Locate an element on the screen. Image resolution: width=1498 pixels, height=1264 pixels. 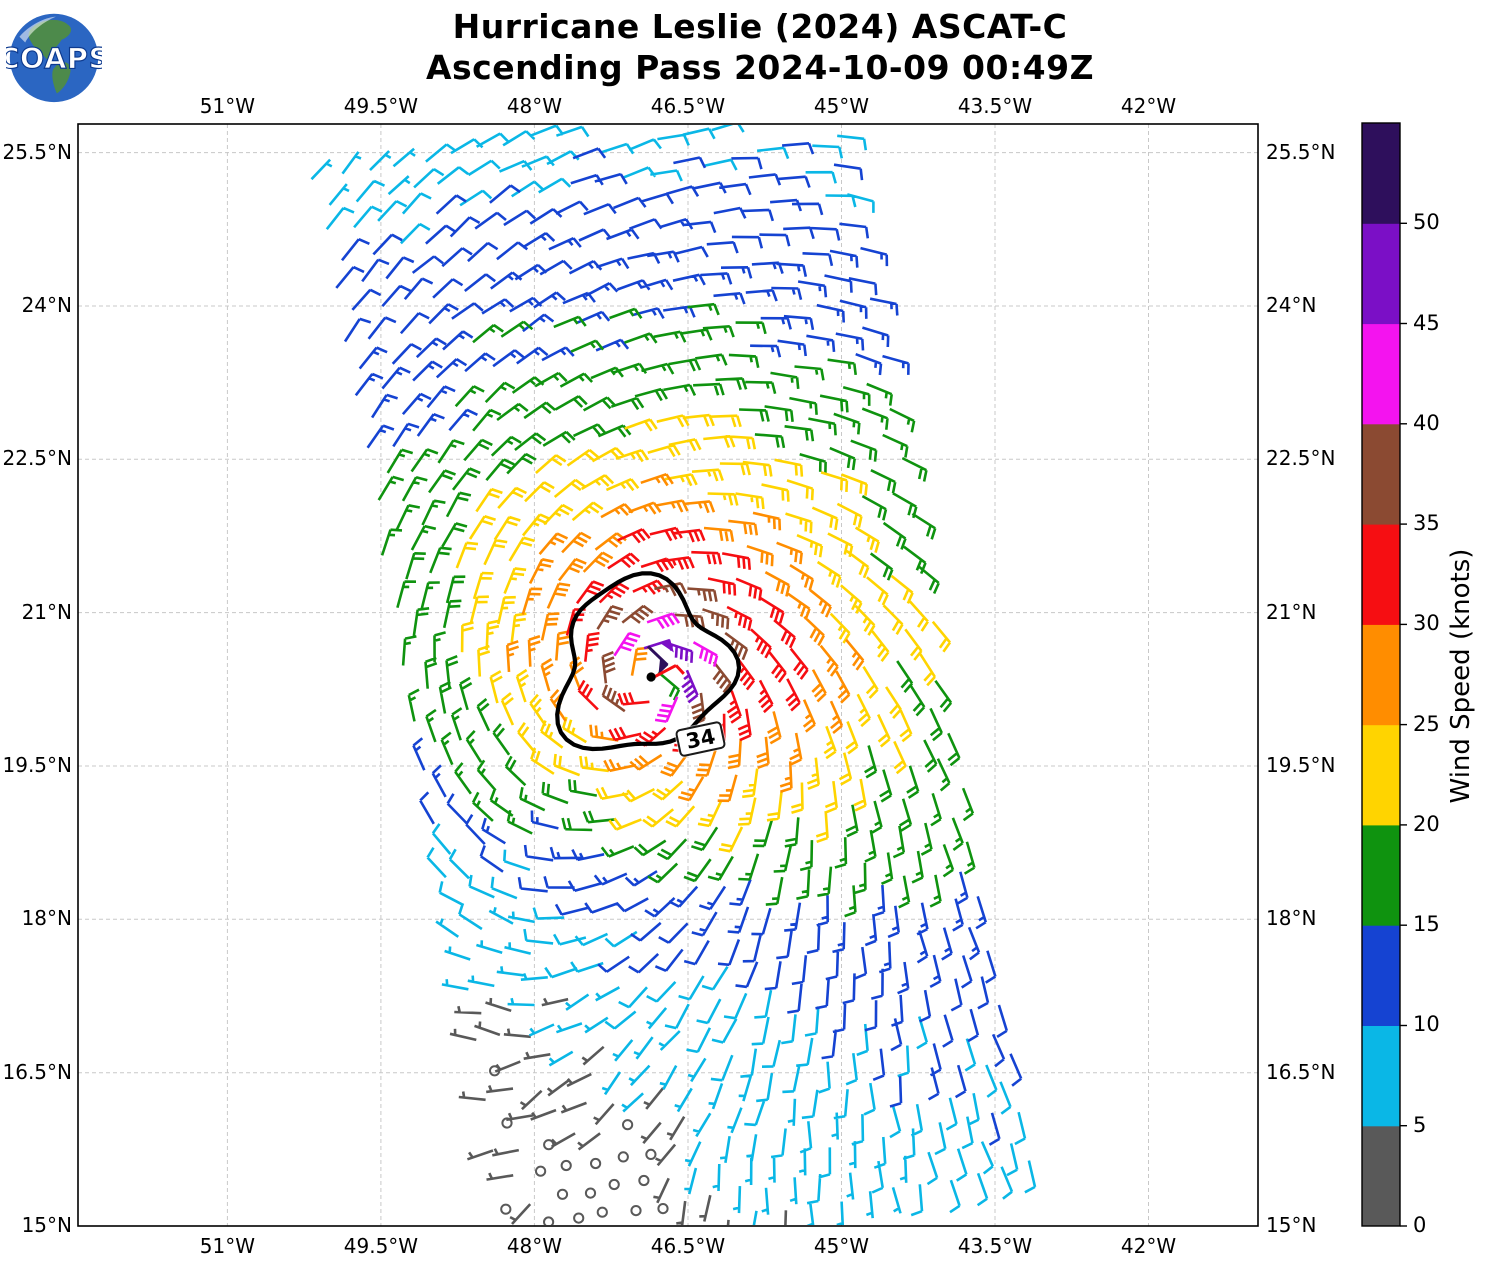
lon-tick-label-bottom: 46.5°W is located at coordinates (688, 1246).